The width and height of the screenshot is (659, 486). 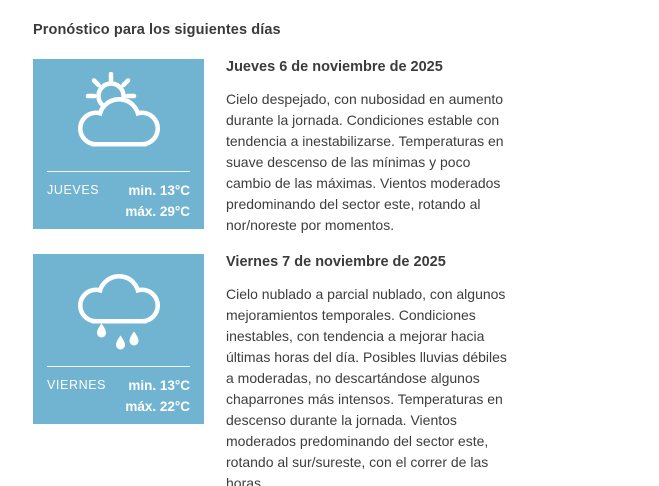 I want to click on page-title: Pronóstico para los siguientes días, so click(x=157, y=30).